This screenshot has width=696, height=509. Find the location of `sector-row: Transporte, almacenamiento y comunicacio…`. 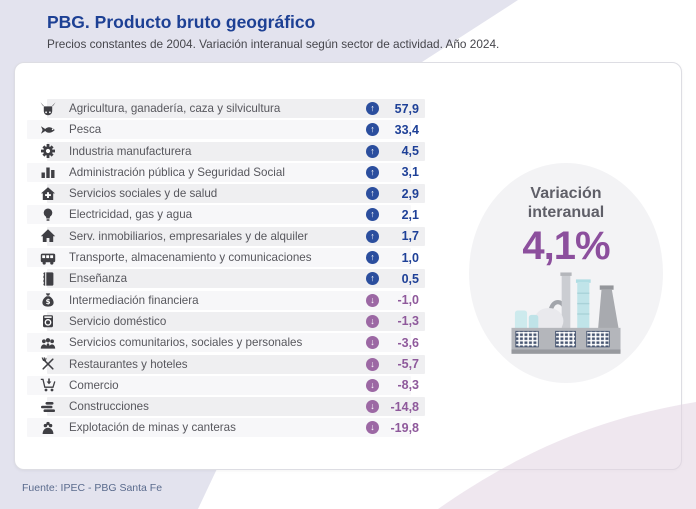

sector-row: Transporte, almacenamiento y comunicacio… is located at coordinates (225, 258).